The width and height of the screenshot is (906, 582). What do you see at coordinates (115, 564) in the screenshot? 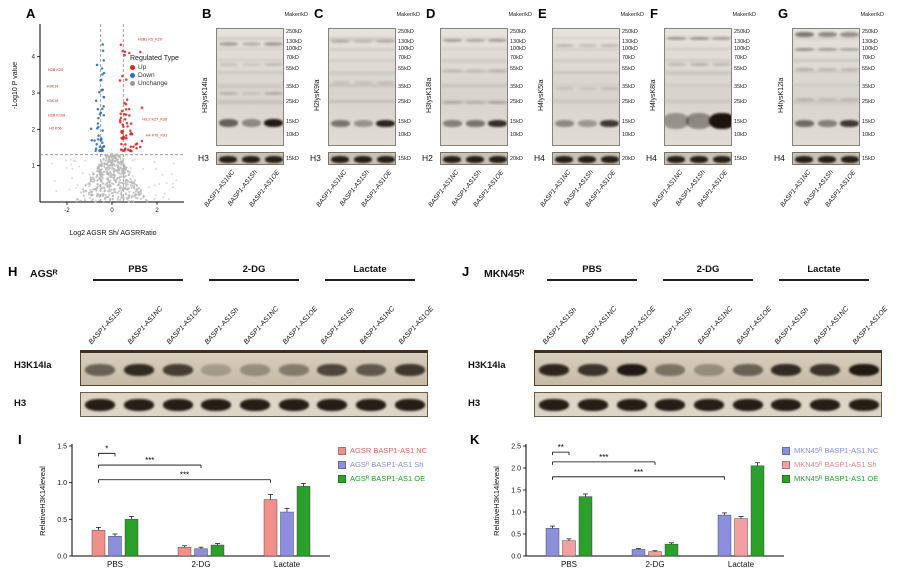
I see `x-category-label: PBS` at bounding box center [115, 564].